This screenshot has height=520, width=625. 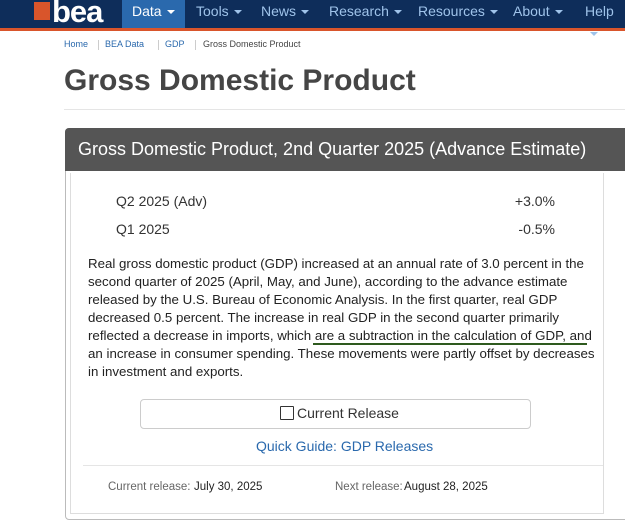 I want to click on nav-item: News, so click(x=285, y=14).